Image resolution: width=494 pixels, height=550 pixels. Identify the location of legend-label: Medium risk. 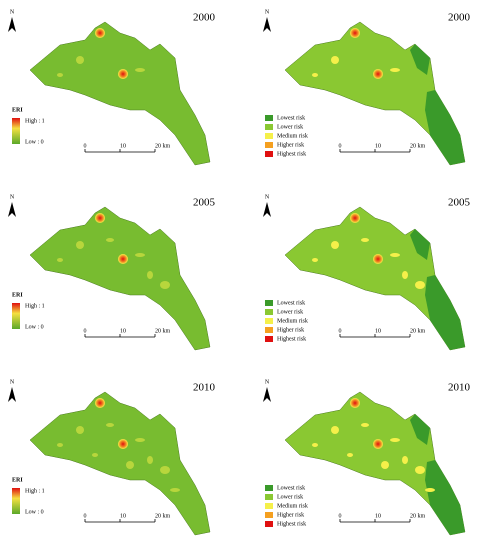
(292, 506).